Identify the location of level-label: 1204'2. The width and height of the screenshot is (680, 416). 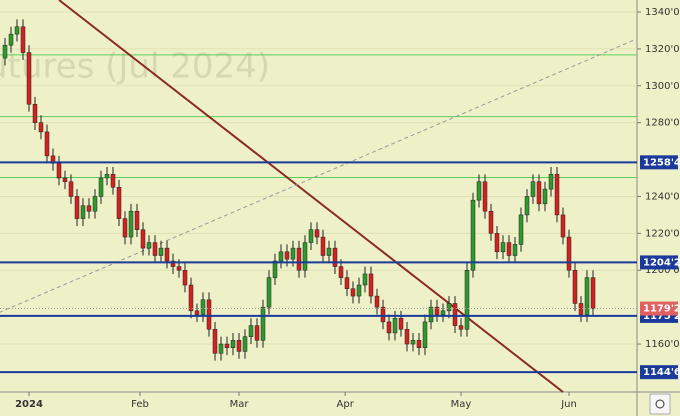
(661, 262).